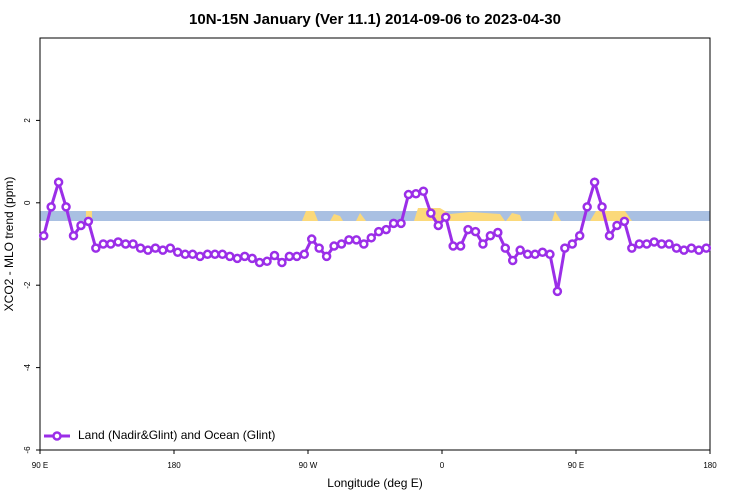  What do you see at coordinates (9, 244) in the screenshot?
I see `y-axis-label: XCO2 - MLO trend (ppm)` at bounding box center [9, 244].